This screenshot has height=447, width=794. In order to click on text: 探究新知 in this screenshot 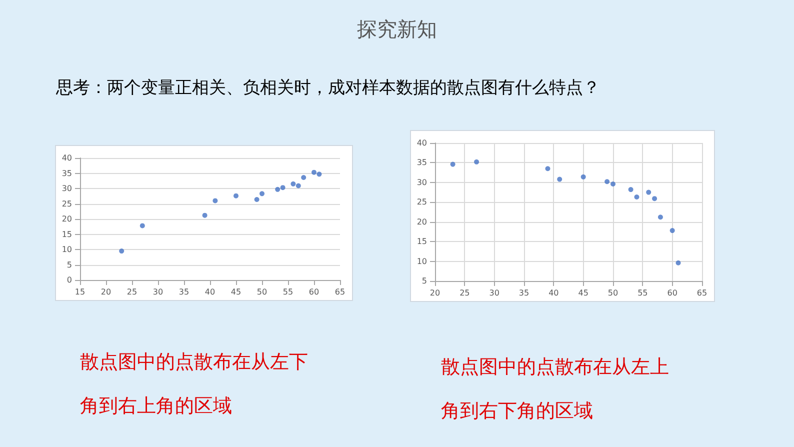, I will do `click(397, 29)`.